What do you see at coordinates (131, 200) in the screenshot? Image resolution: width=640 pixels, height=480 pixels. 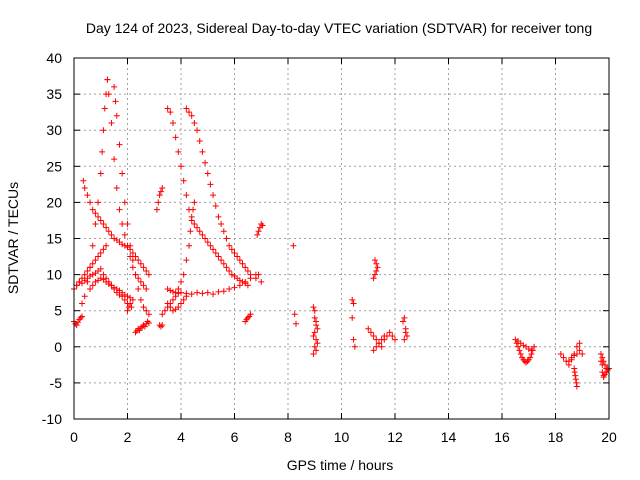 I see `series-trace-e` at bounding box center [131, 200].